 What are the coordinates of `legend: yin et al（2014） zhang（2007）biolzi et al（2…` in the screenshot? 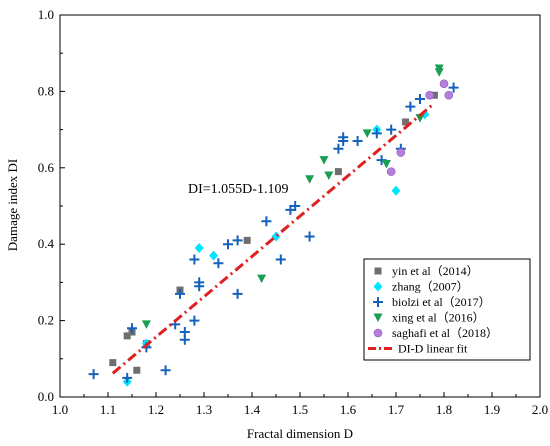 It's located at (447, 309).